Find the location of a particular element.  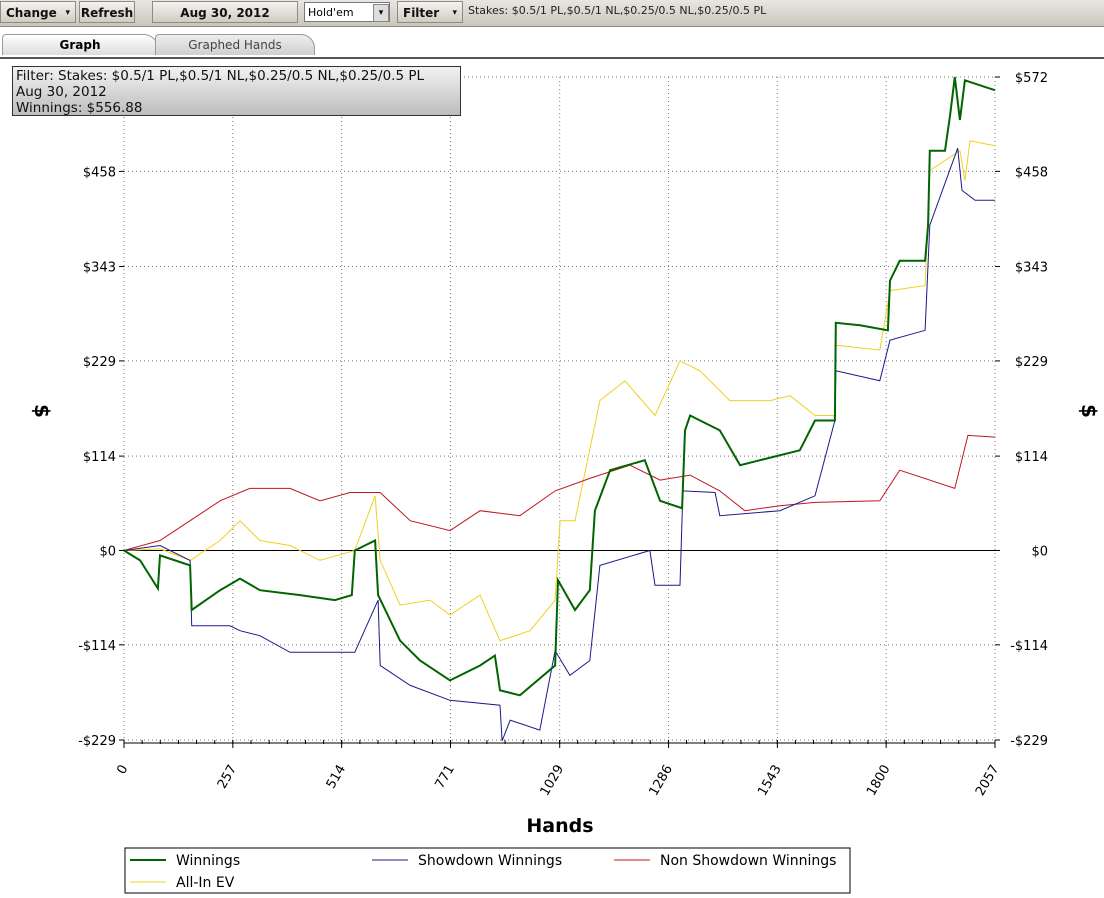

info-date: Aug 30, 2012 is located at coordinates (61, 92).